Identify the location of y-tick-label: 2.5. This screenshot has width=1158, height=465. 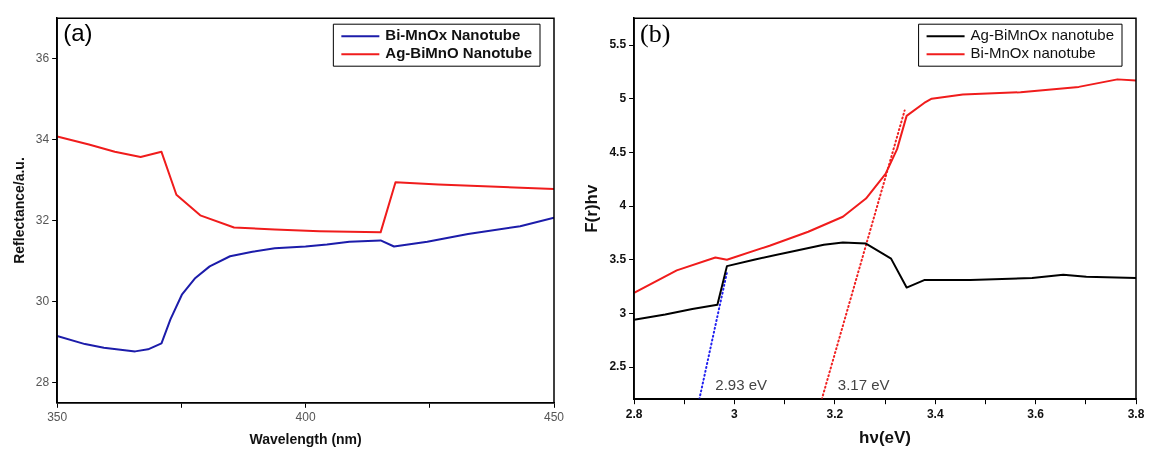
(618, 366).